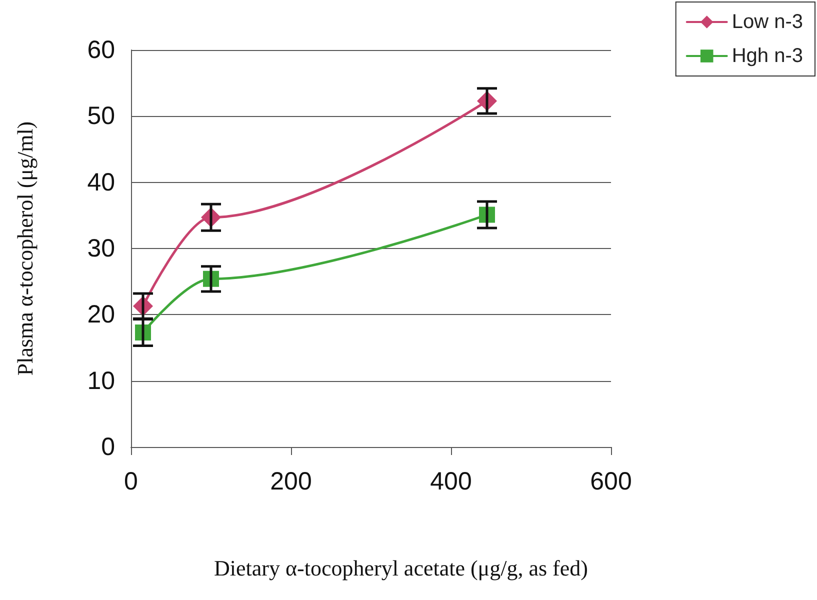 The width and height of the screenshot is (817, 600). I want to click on x-tick-label: 0, so click(131, 482).